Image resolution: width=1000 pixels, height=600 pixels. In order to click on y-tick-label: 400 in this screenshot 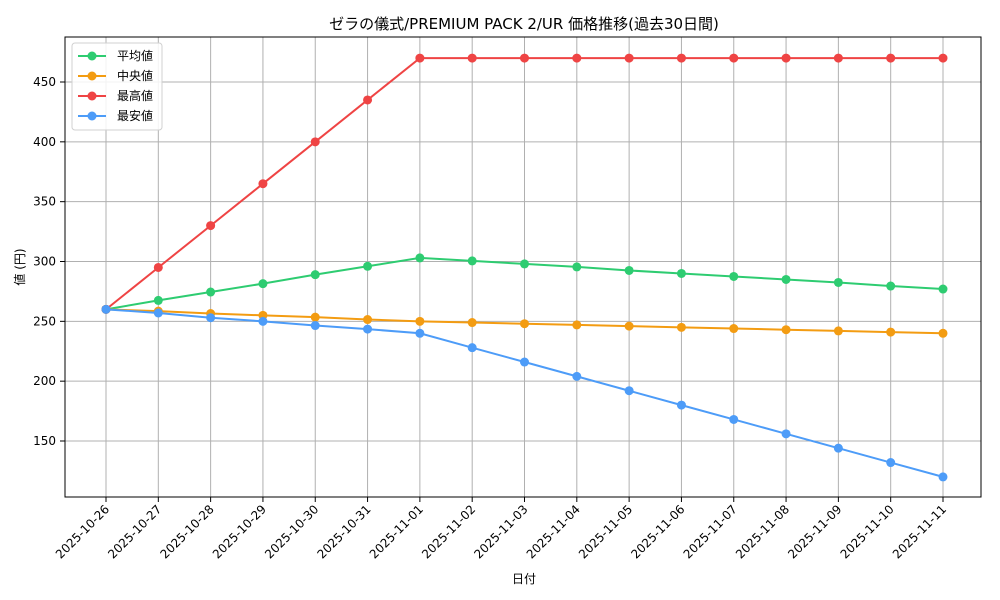, I will do `click(44, 142)`.